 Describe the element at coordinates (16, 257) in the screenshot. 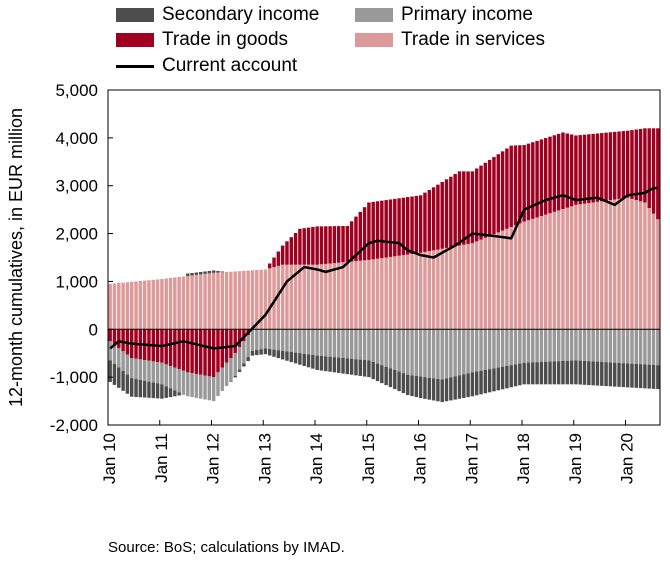

I see `y-axis-title: 12-month cumulatives, in EUR million` at that location.